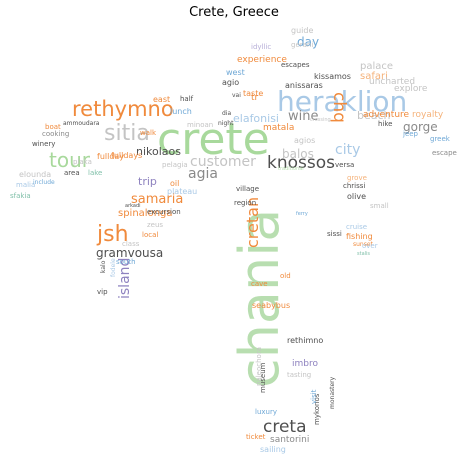 This screenshot has width=468, height=465. I want to click on word-luxury: luxury, so click(266, 412).